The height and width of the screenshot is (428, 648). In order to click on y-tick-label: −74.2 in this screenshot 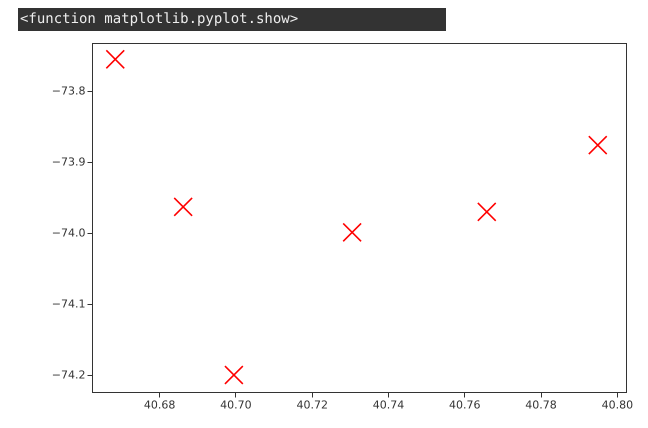, I will do `click(69, 375)`.